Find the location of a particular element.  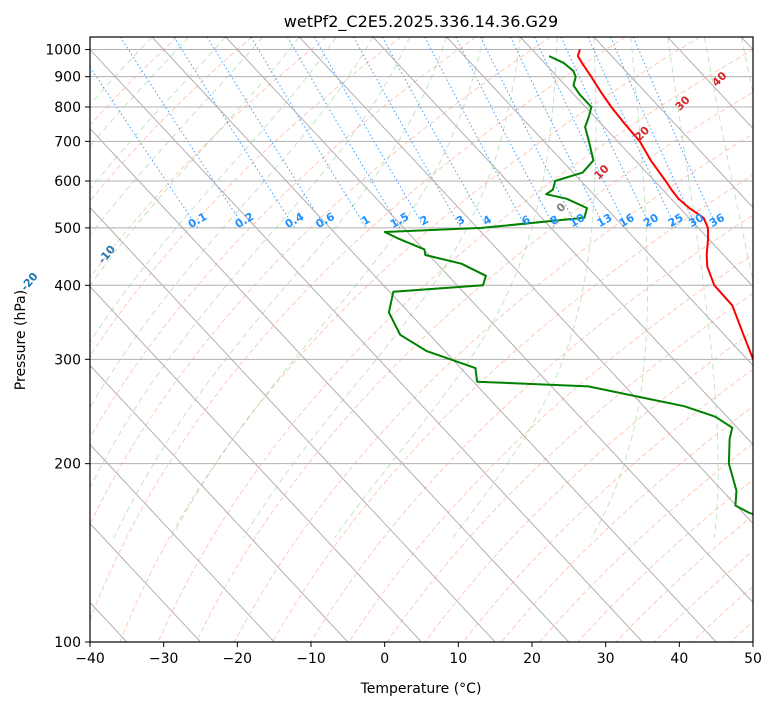

y-tick-label: 600 is located at coordinates (67, 182).